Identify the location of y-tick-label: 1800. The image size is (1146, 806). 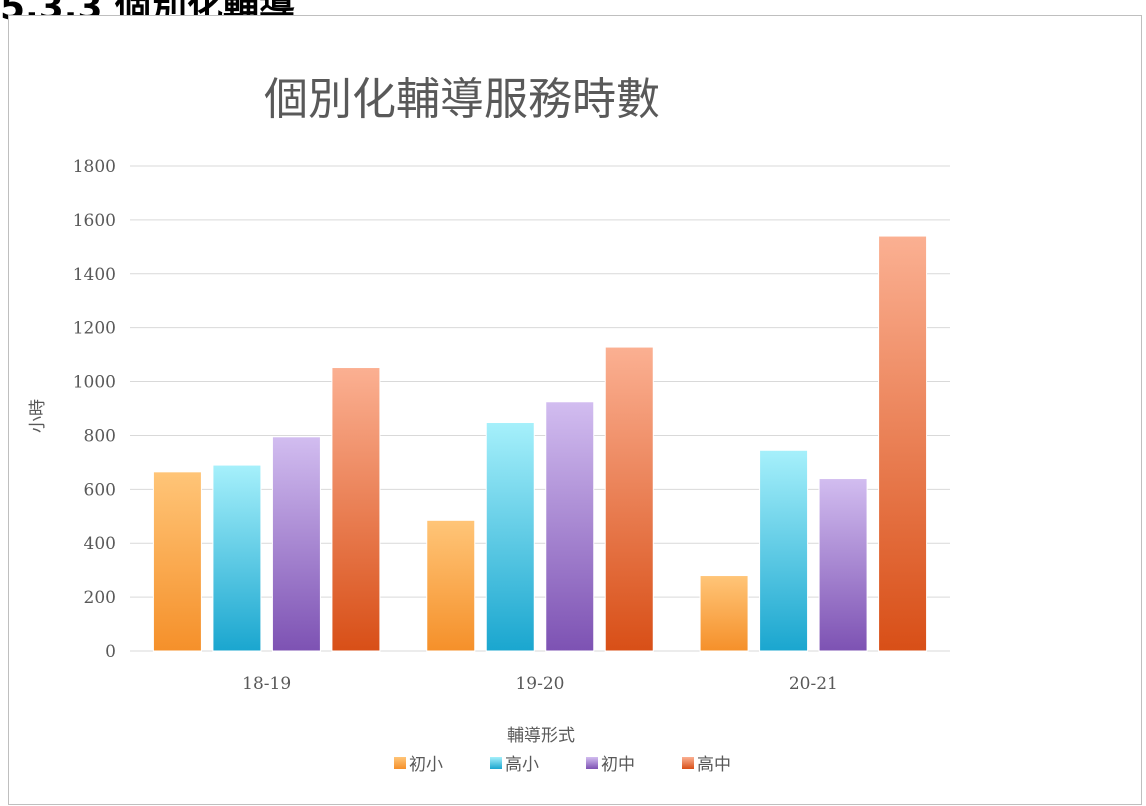
(94, 167).